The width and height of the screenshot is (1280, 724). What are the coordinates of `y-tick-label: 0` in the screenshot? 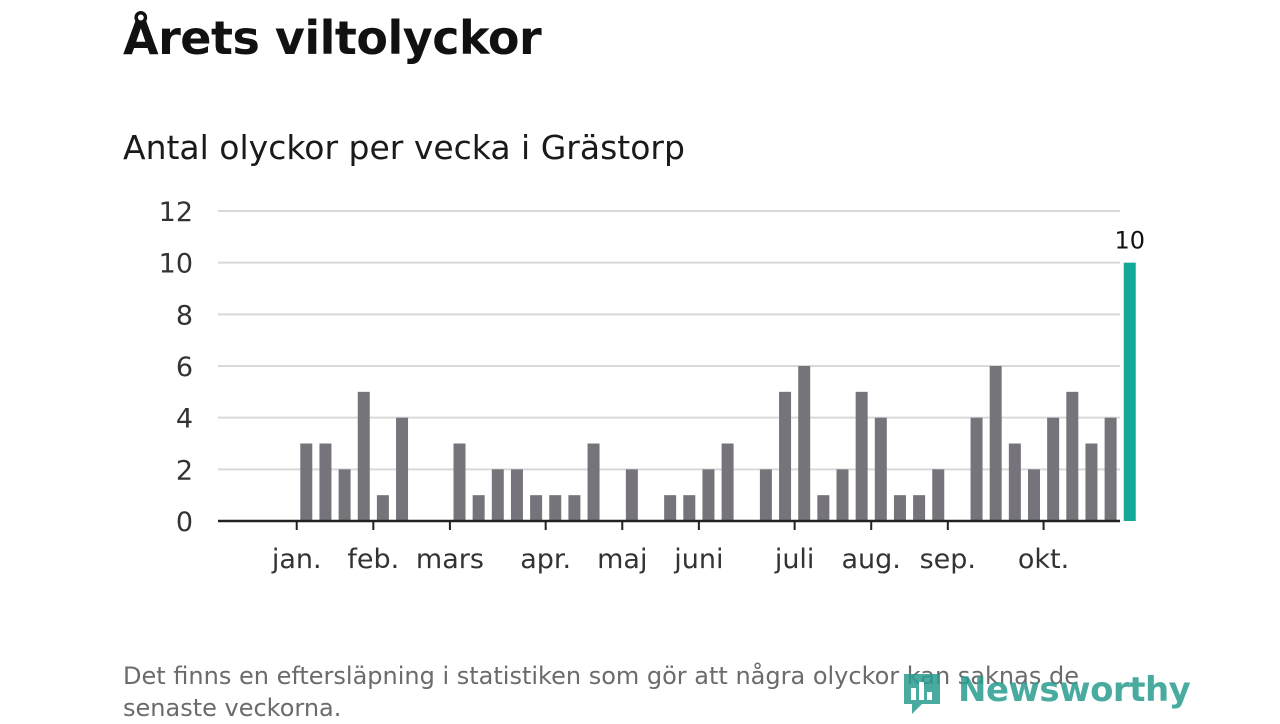 It's located at (184, 522).